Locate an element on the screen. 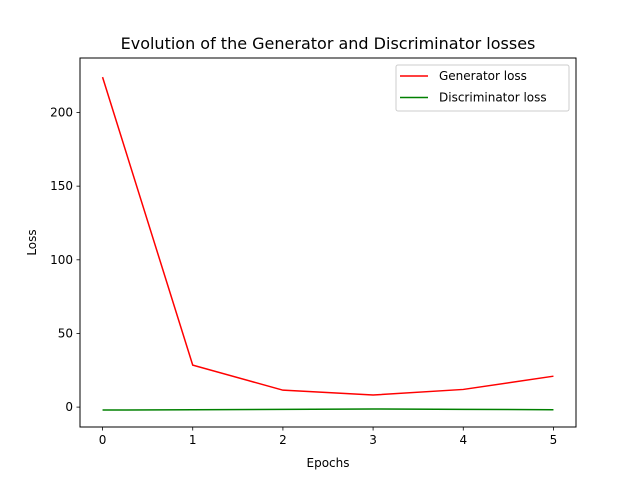 Image resolution: width=640 pixels, height=480 pixels. y-tick-label-3: 150 is located at coordinates (61, 186).